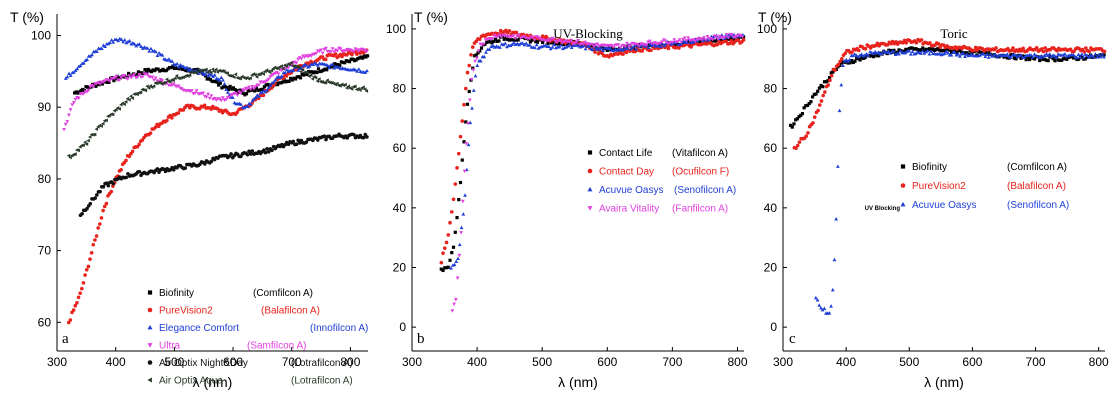  What do you see at coordinates (191, 381) in the screenshot?
I see `legend-label: Air Optix Aqua` at bounding box center [191, 381].